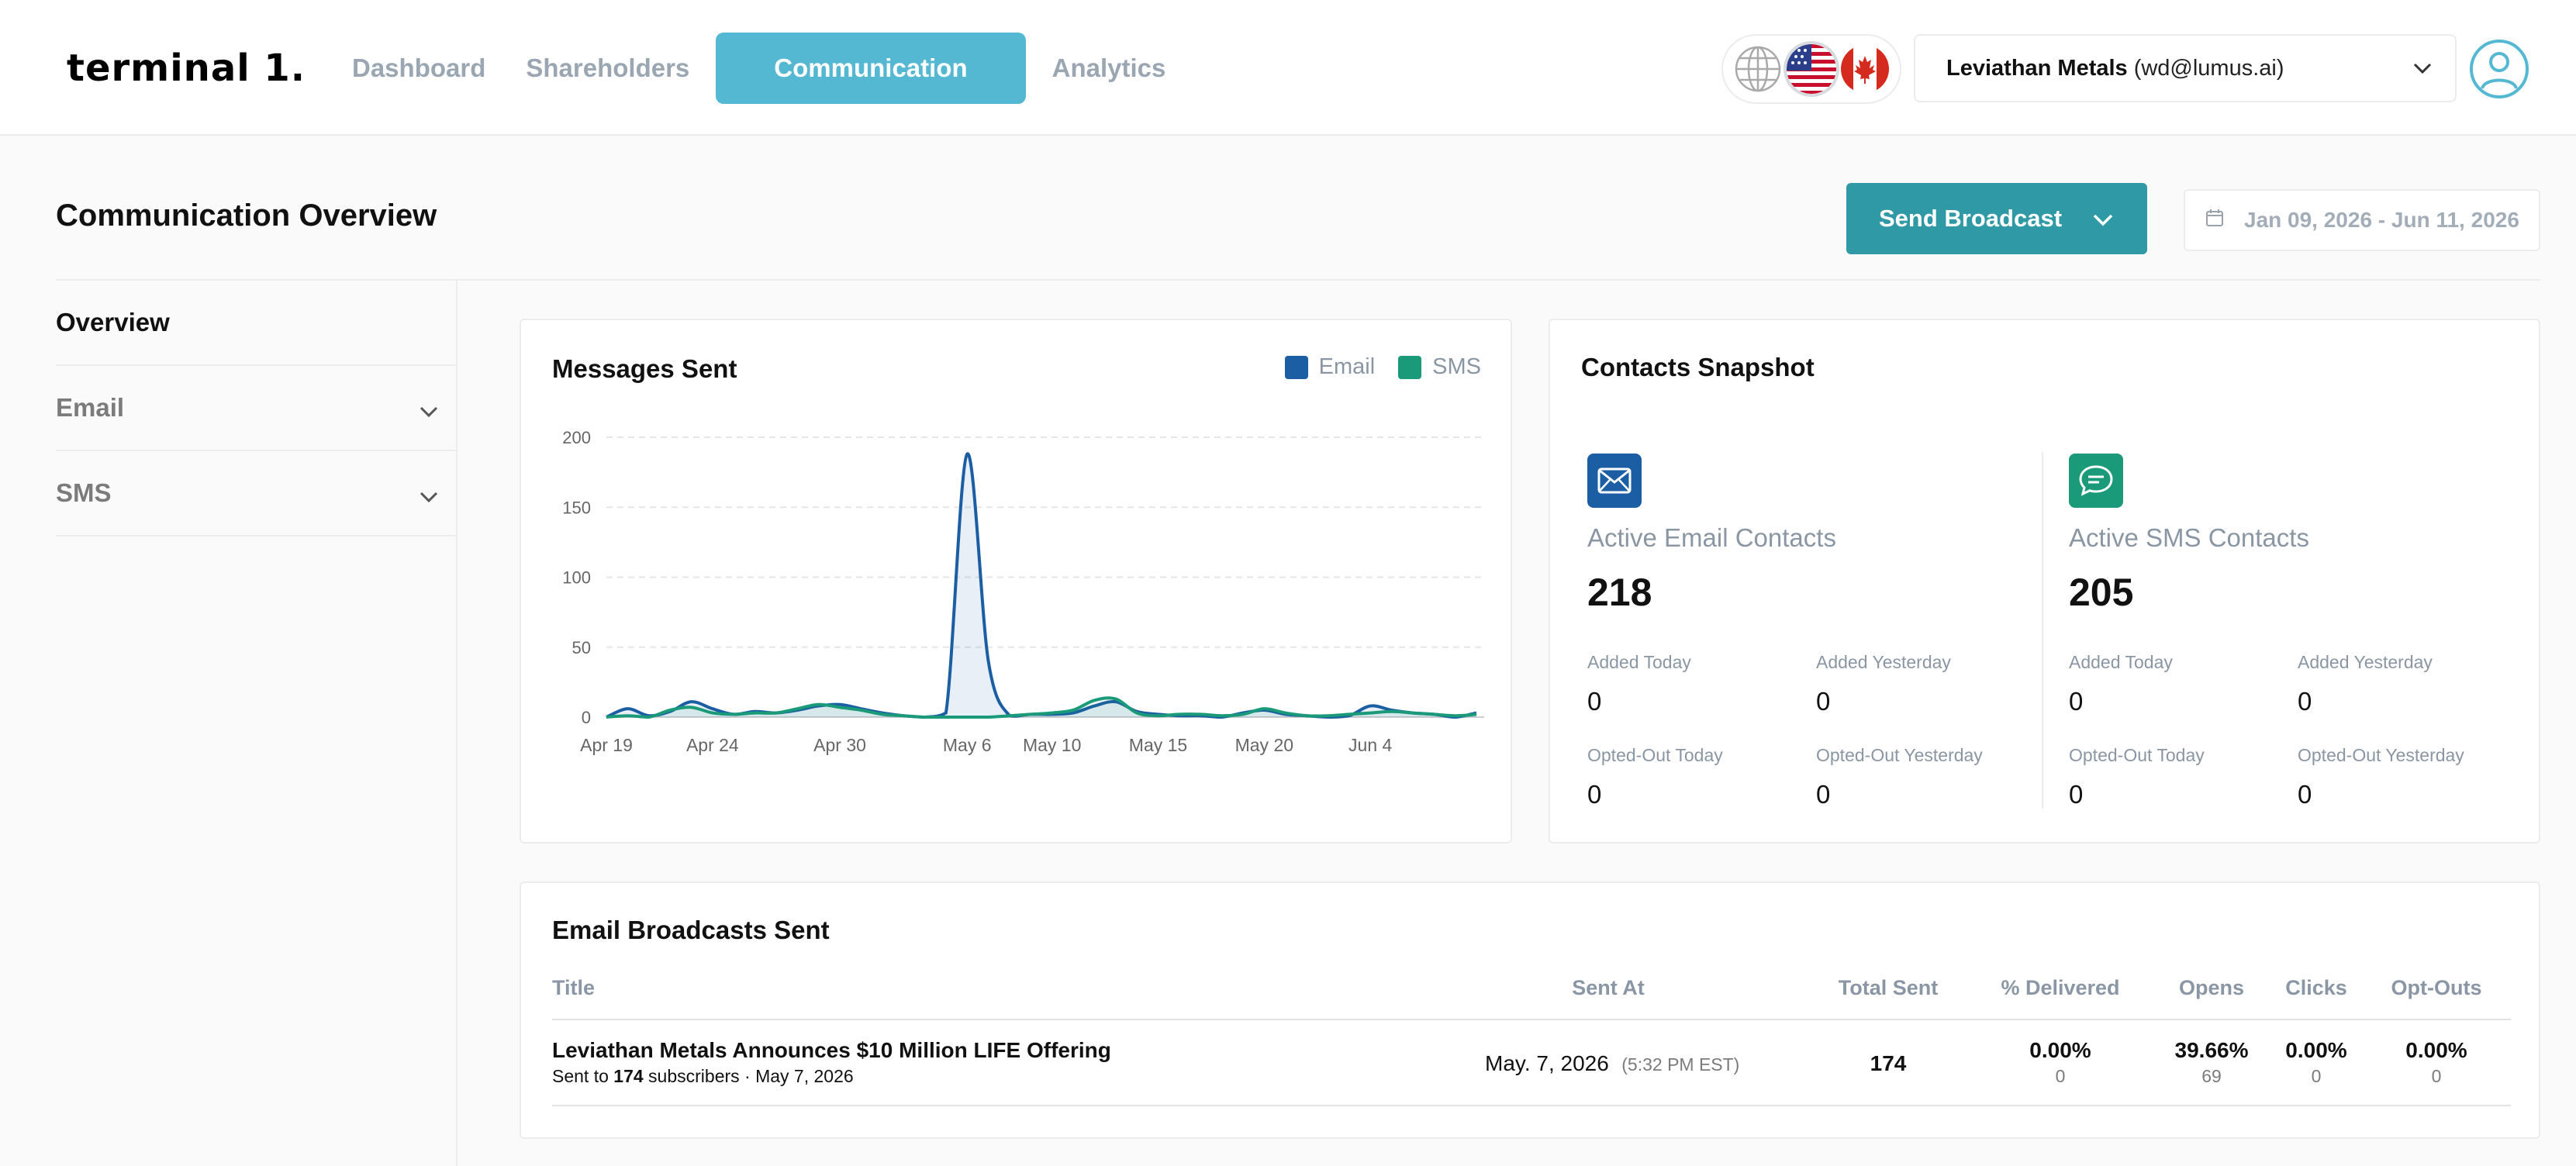  What do you see at coordinates (1052, 745) in the screenshot?
I see `x-tick-label: May 10` at bounding box center [1052, 745].